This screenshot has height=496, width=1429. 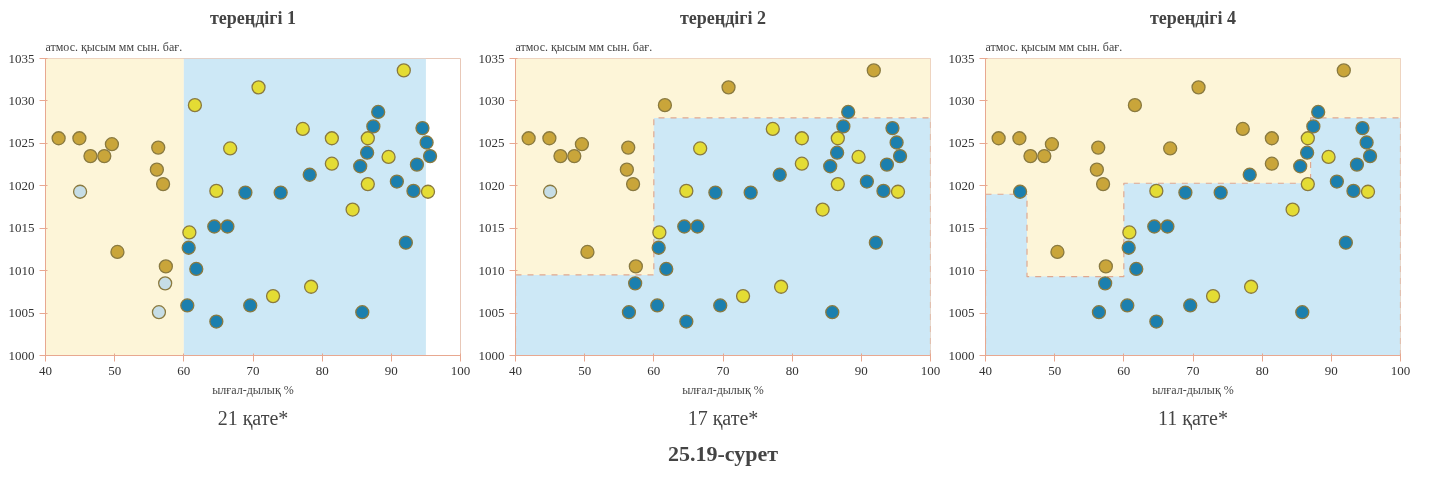 What do you see at coordinates (723, 389) in the screenshot?
I see `x-axis-title: ылғал-дылық %` at bounding box center [723, 389].